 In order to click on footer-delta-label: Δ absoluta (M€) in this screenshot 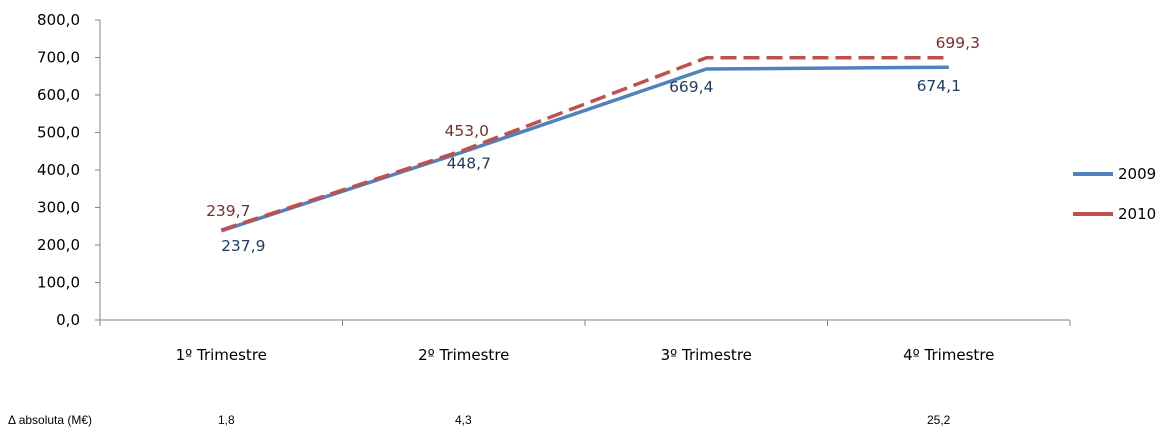, I will do `click(50, 420)`.